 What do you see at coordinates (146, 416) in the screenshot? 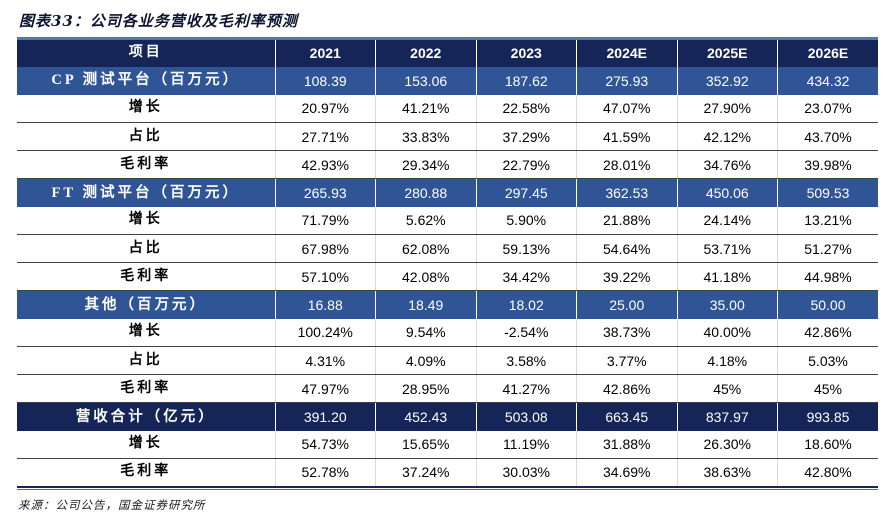
I see `row-label: 营收合计（亿元）` at bounding box center [146, 416].